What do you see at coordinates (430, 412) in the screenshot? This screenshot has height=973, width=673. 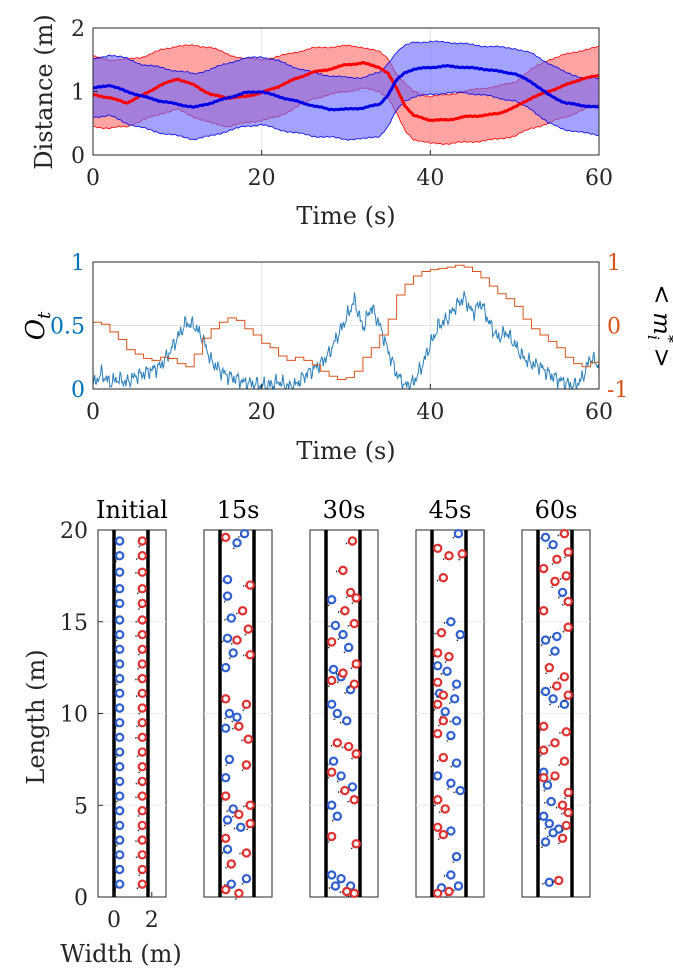 I see `order-x-tick-label: 40` at bounding box center [430, 412].